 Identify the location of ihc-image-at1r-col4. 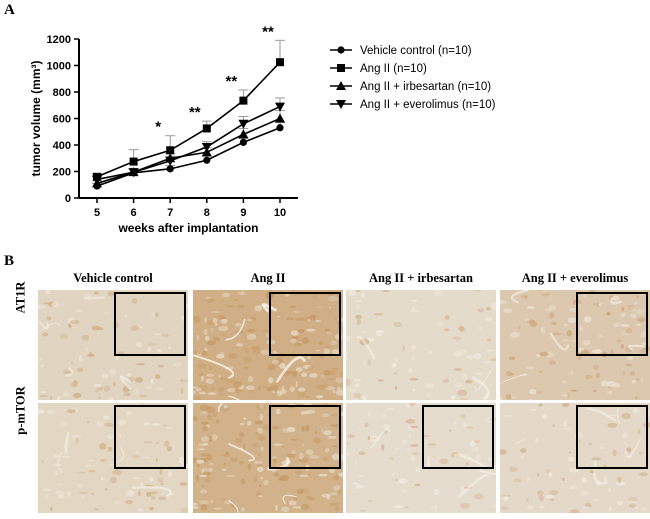
(575, 345).